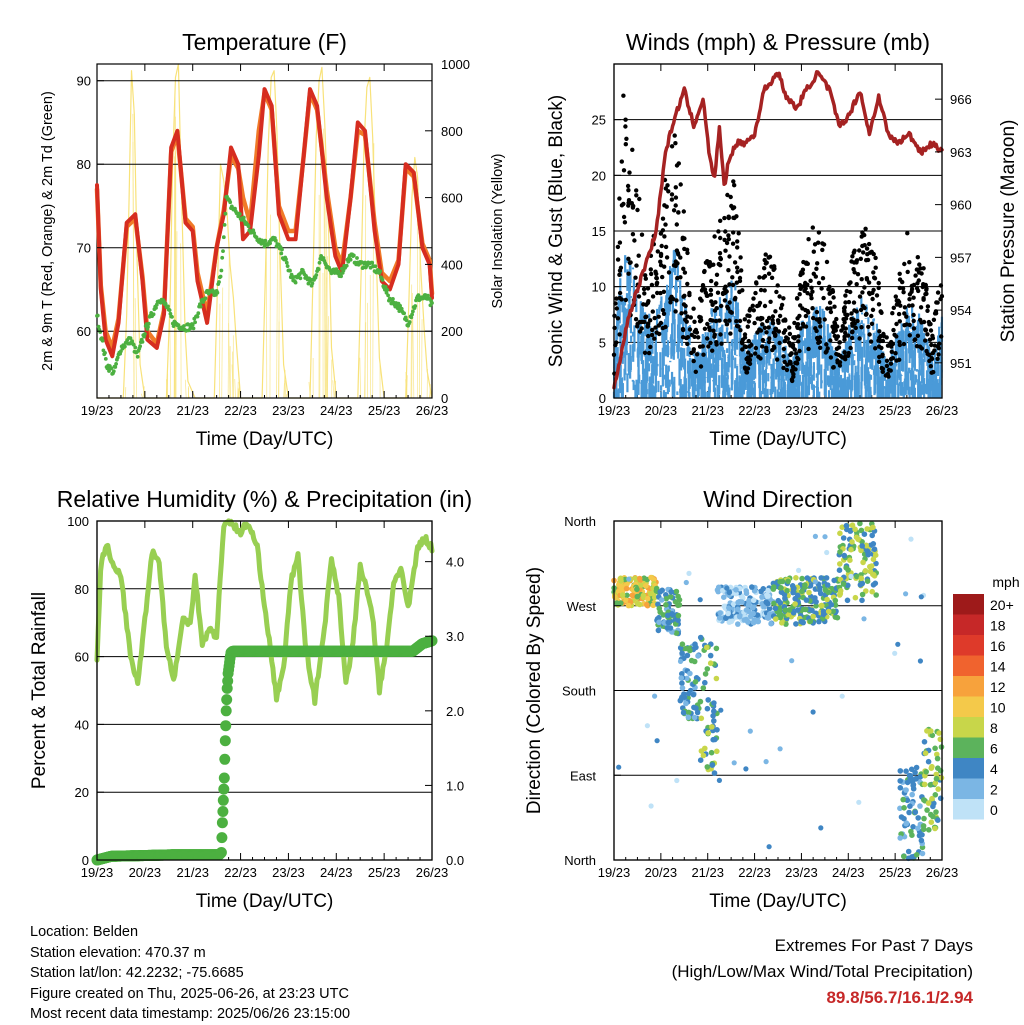  I want to click on x-tick-label: 22/23, so click(754, 410).